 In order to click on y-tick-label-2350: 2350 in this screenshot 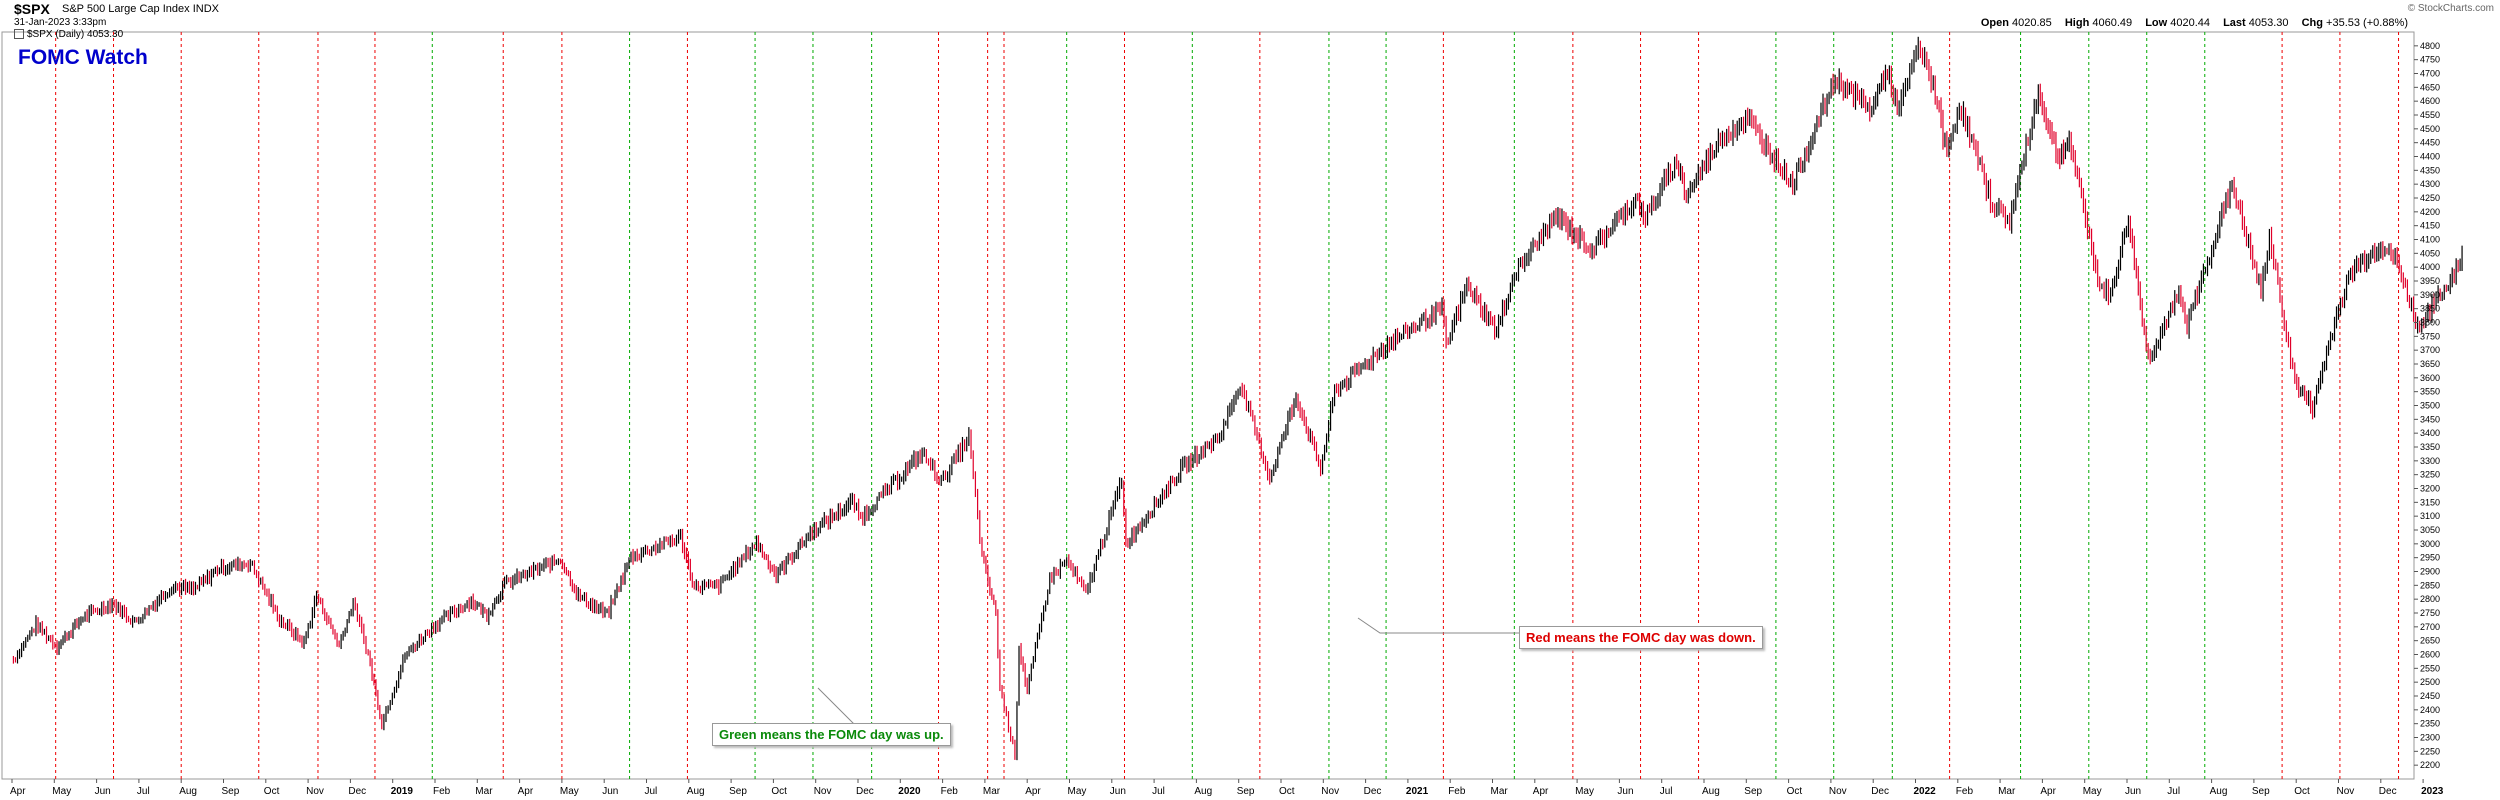, I will do `click(2430, 724)`.